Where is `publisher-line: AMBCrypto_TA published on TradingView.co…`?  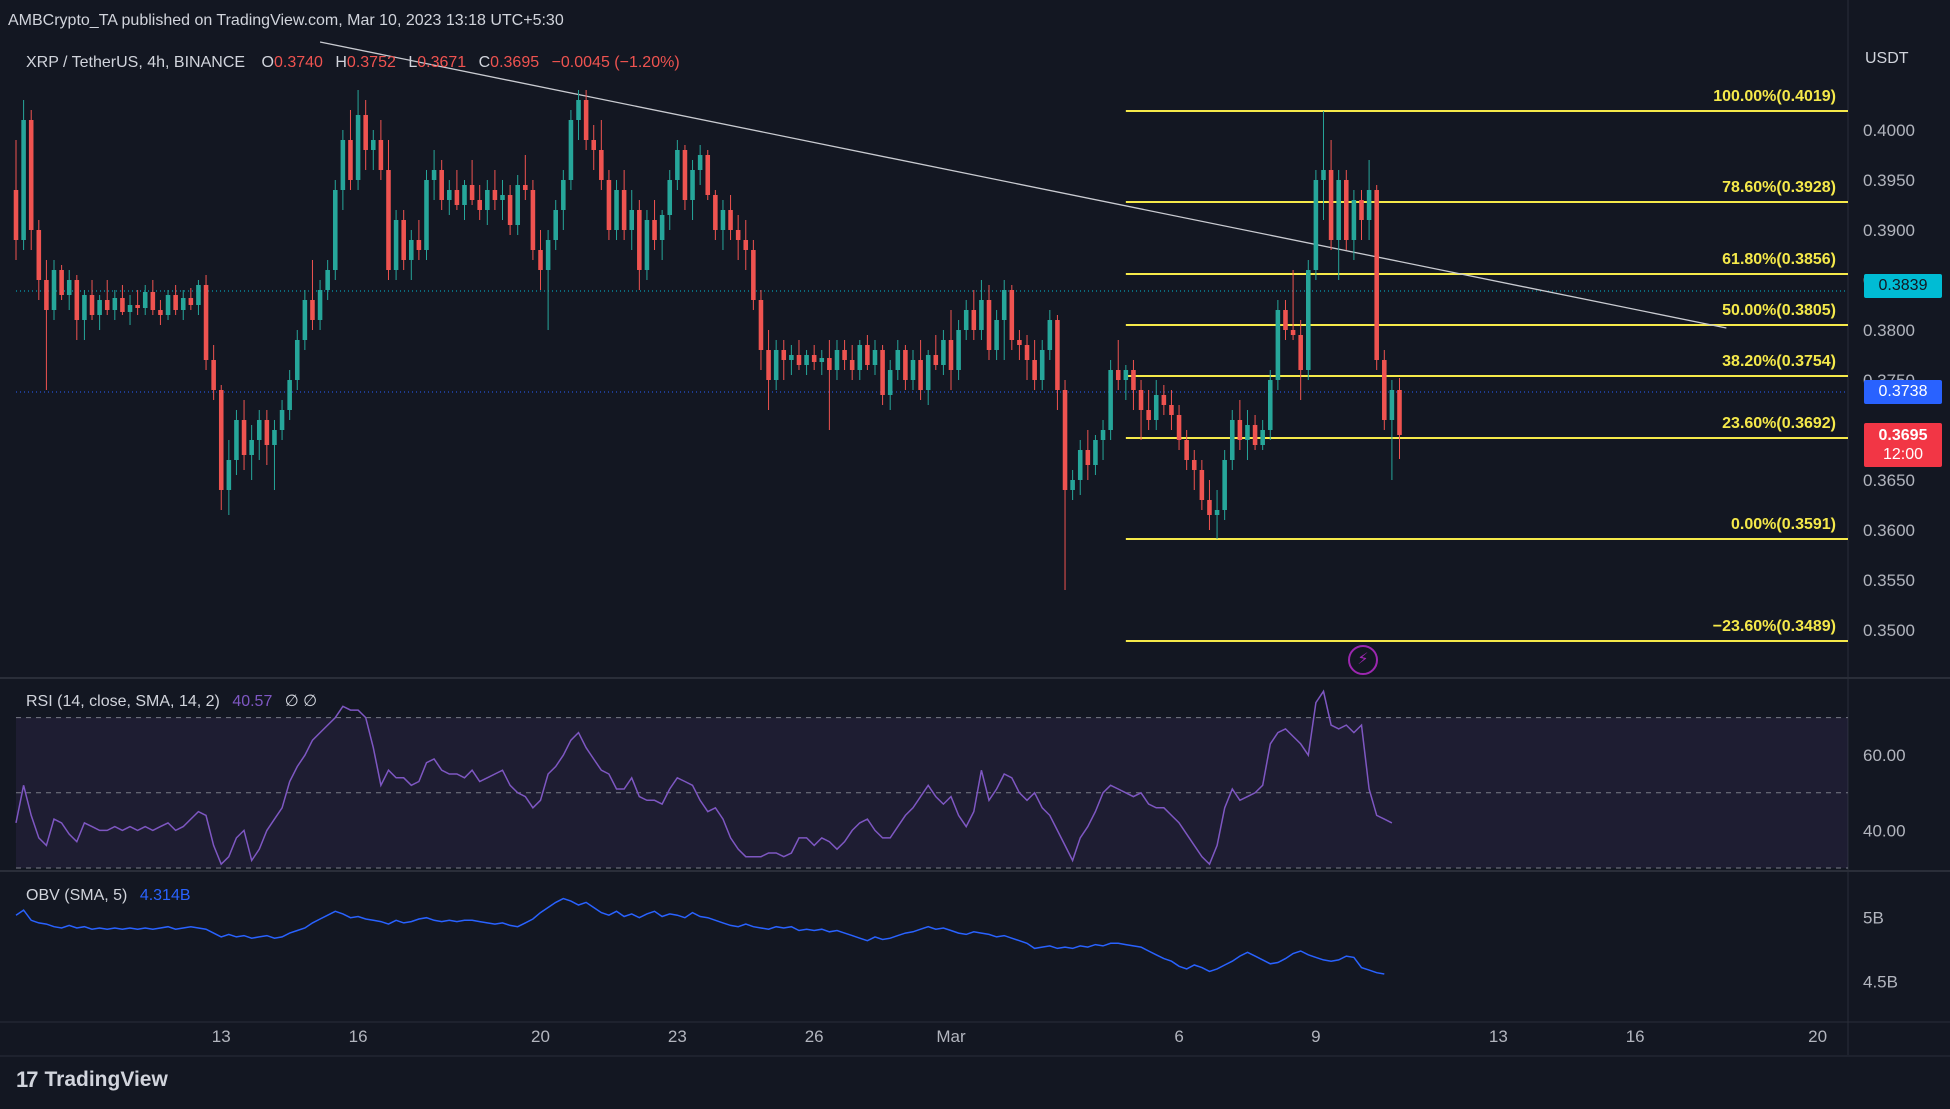
publisher-line: AMBCrypto_TA published on TradingView.co… is located at coordinates (286, 20).